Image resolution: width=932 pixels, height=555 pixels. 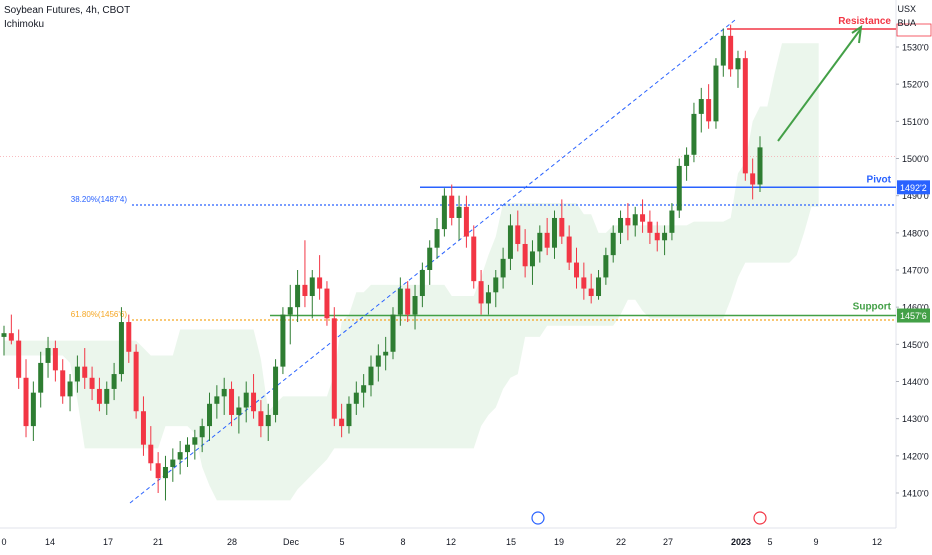 I want to click on pivot-tag: 1492'2, so click(x=913, y=188).